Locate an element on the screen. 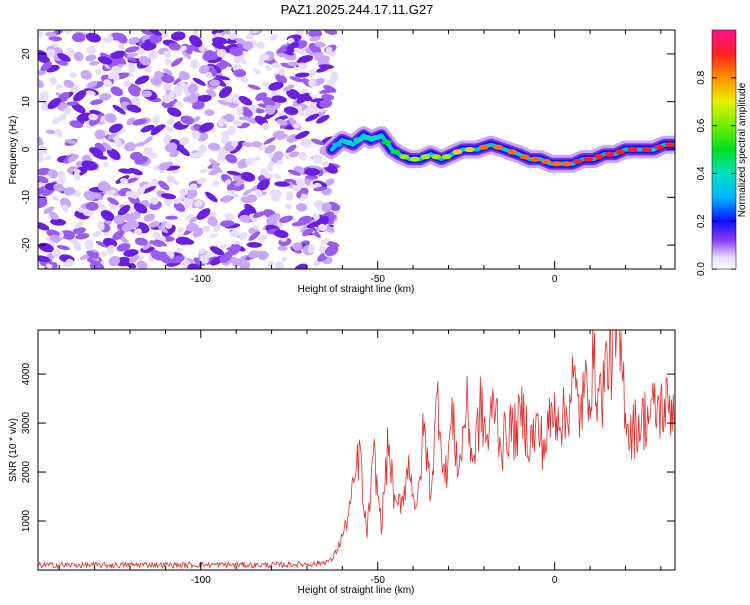  spectrogram-x-tick-label: -100 is located at coordinates (201, 279).